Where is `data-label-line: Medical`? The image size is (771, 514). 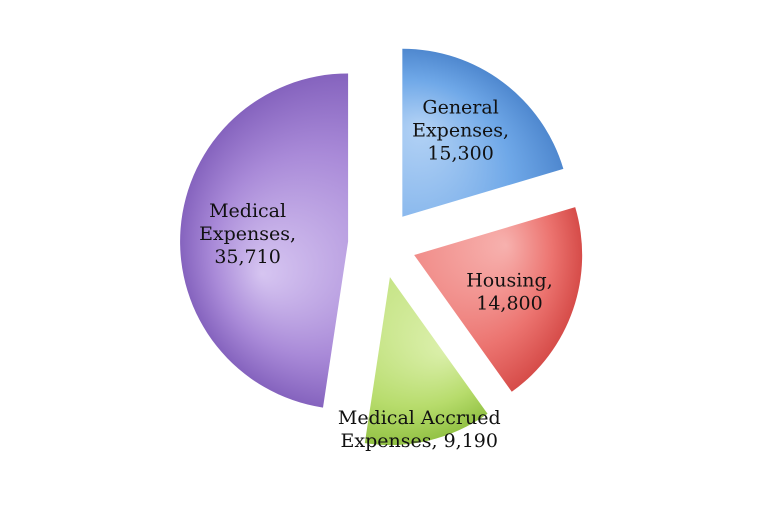 data-label-line: Medical is located at coordinates (247, 211).